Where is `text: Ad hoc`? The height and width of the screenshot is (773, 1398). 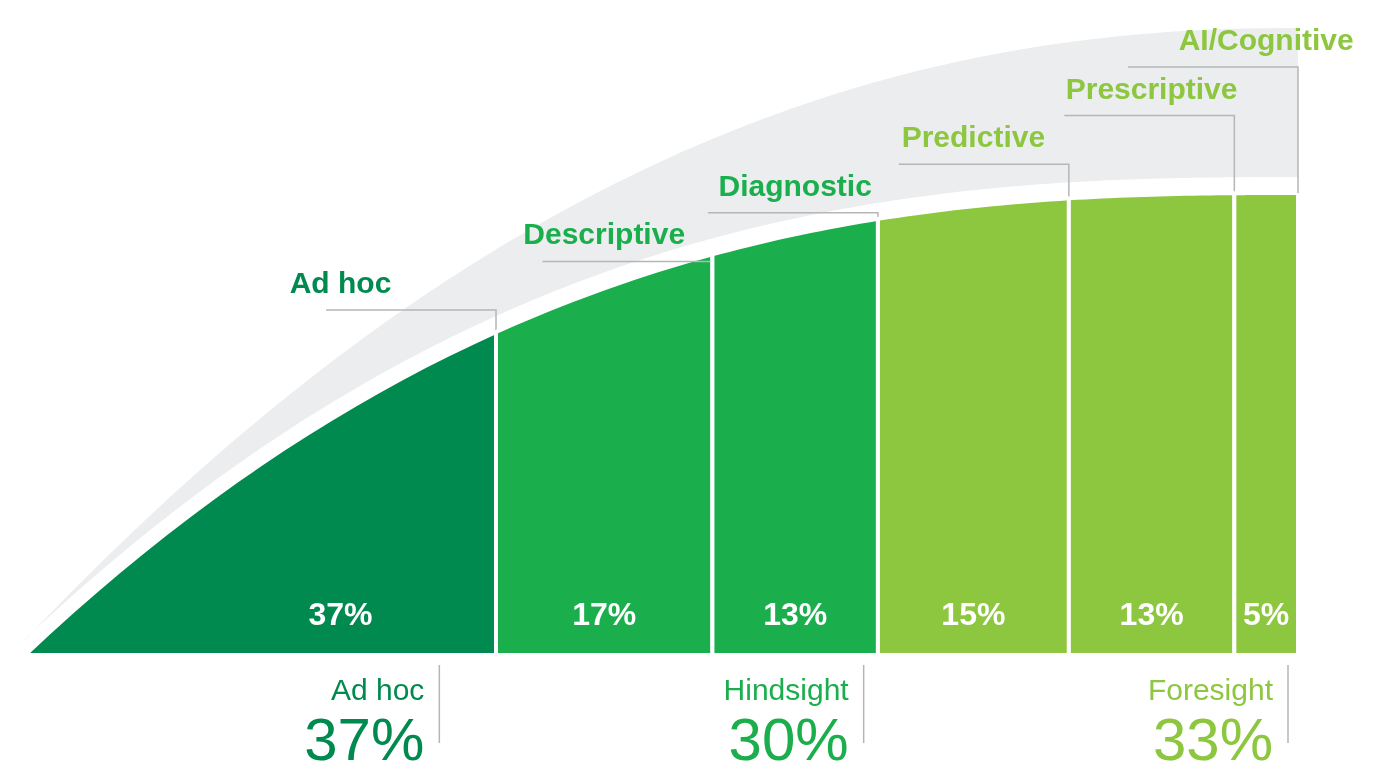 text: Ad hoc is located at coordinates (377, 689).